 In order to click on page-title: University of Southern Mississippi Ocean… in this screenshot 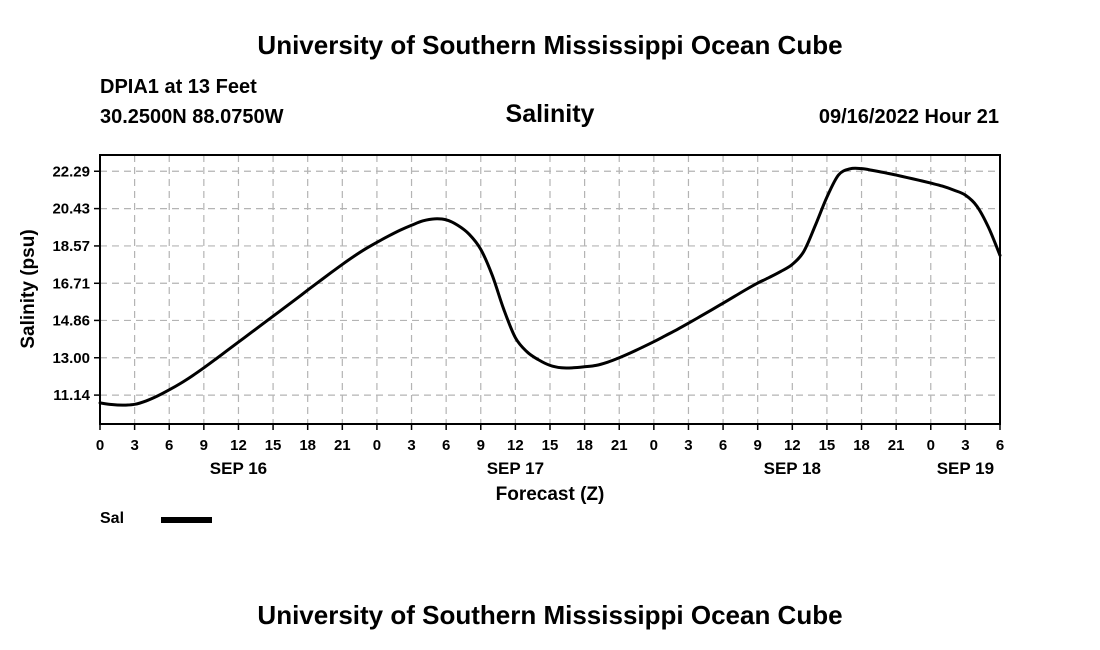, I will do `click(550, 45)`.